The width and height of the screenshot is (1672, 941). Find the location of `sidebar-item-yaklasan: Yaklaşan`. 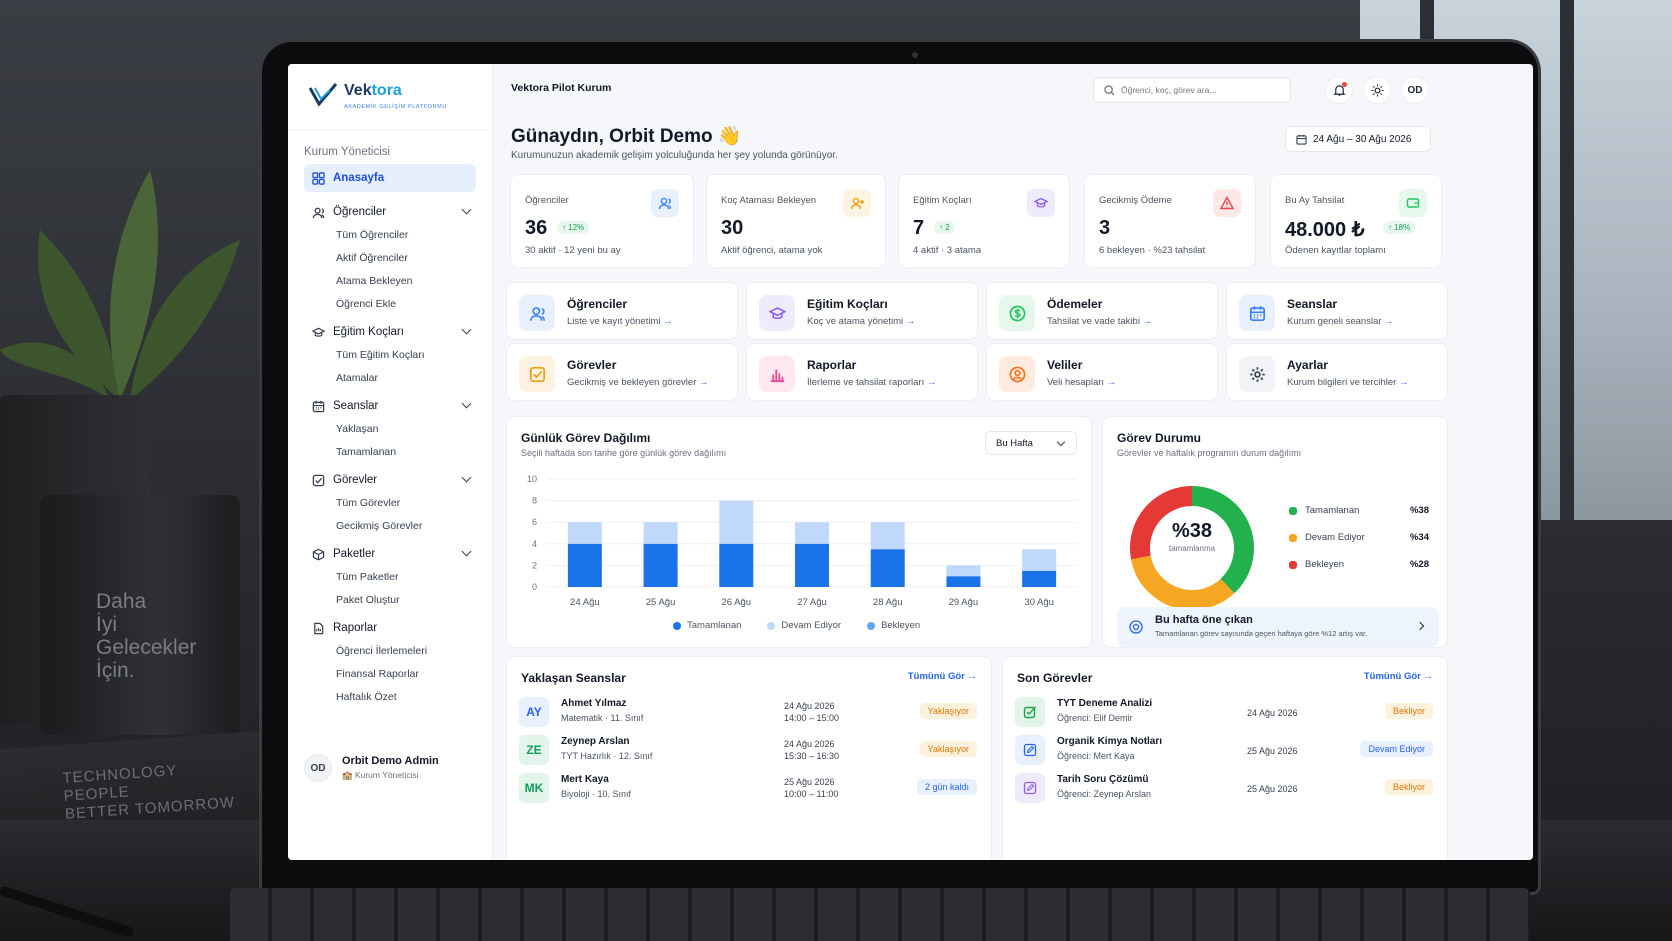

sidebar-item-yaklasan: Yaklaşan is located at coordinates (357, 429).